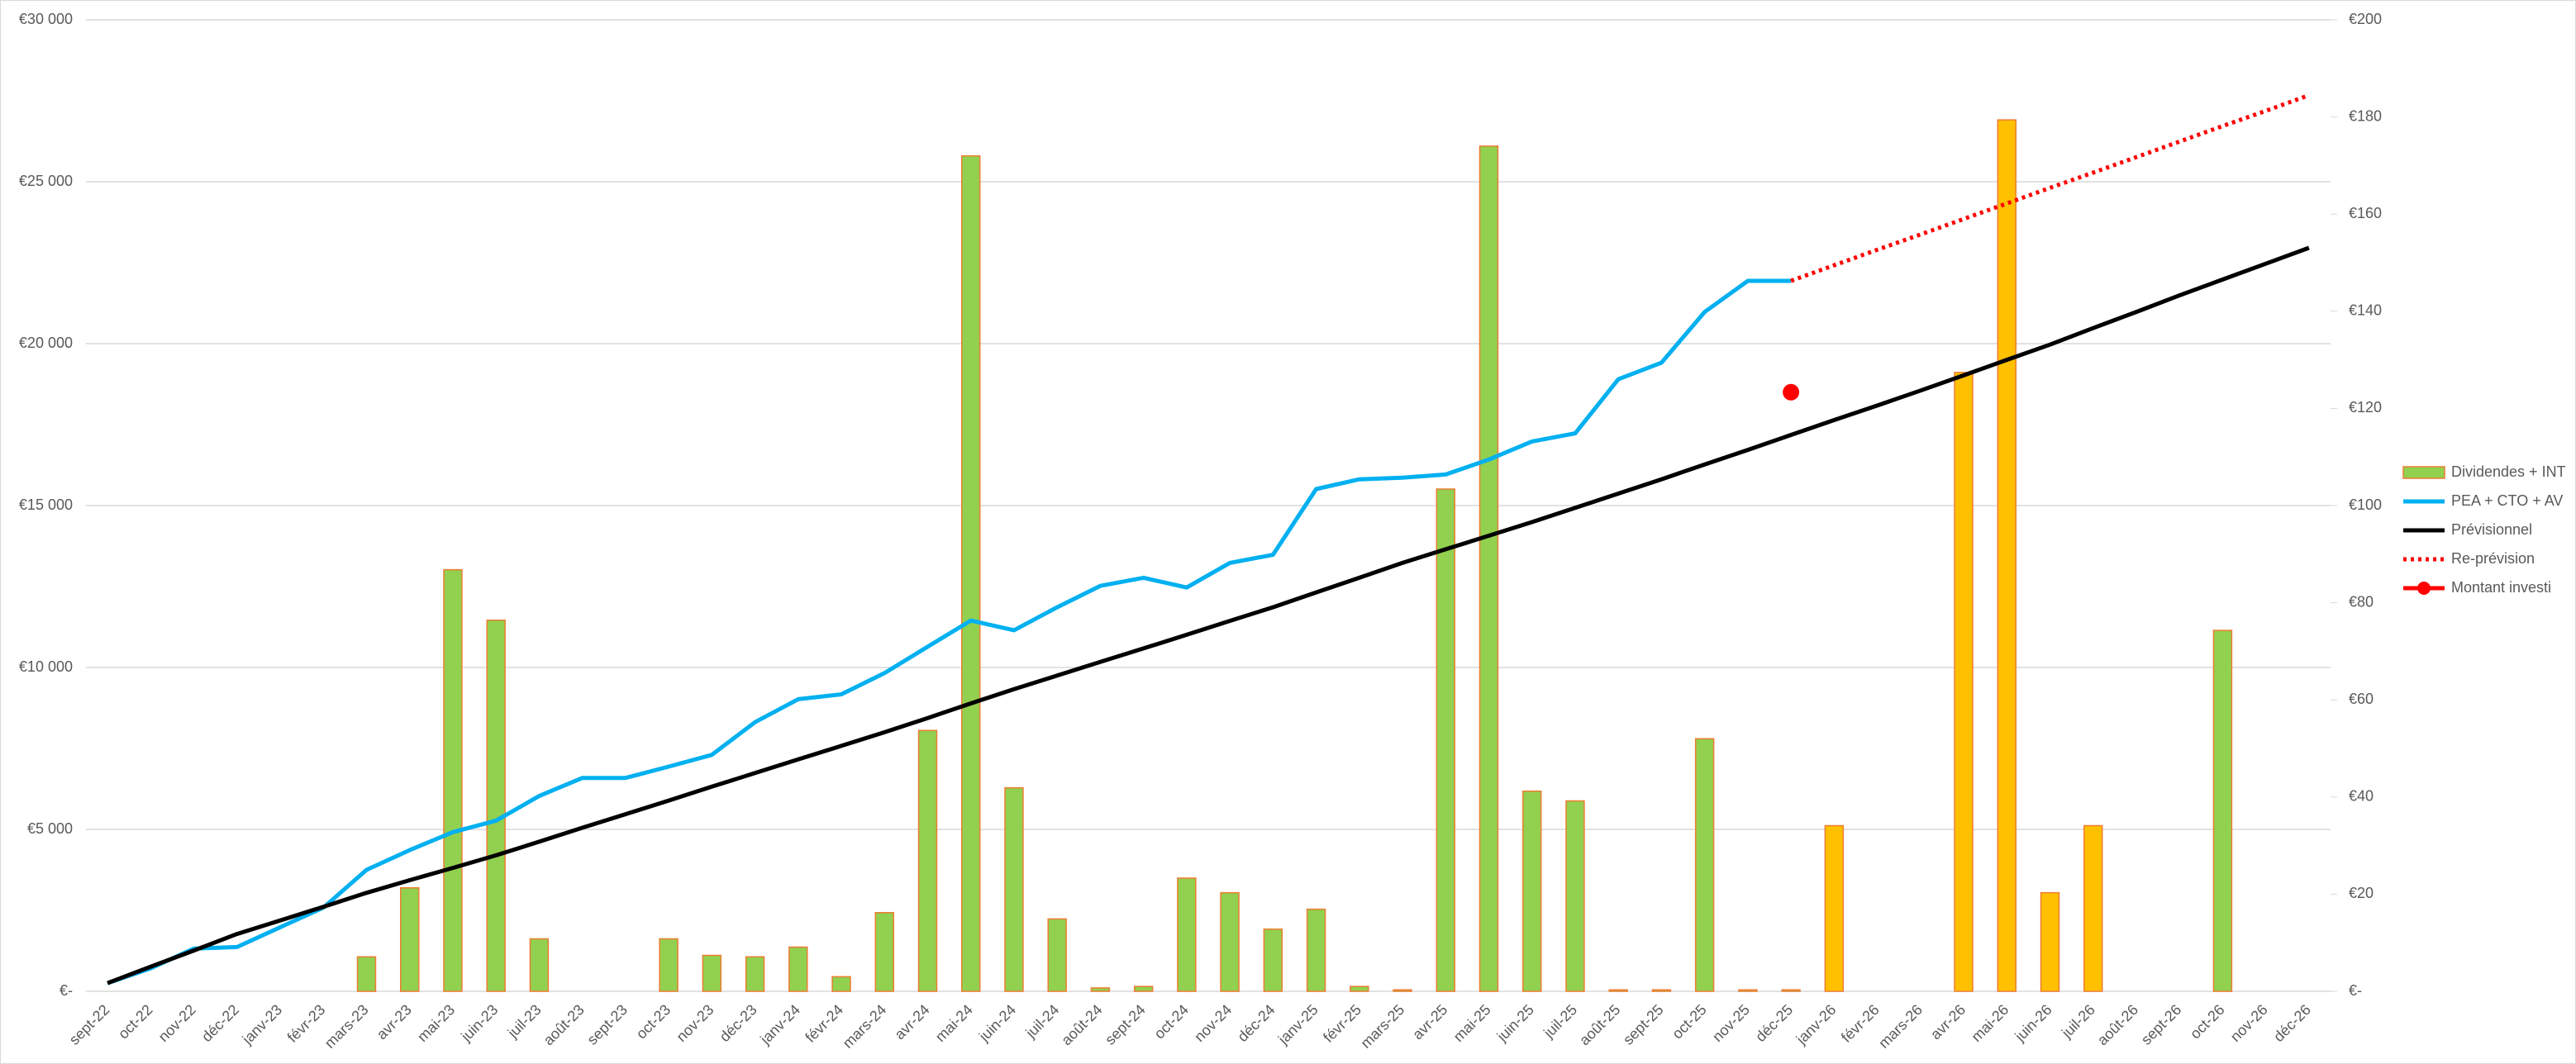  I want to click on y2-tick-label: €-, so click(2355, 991).